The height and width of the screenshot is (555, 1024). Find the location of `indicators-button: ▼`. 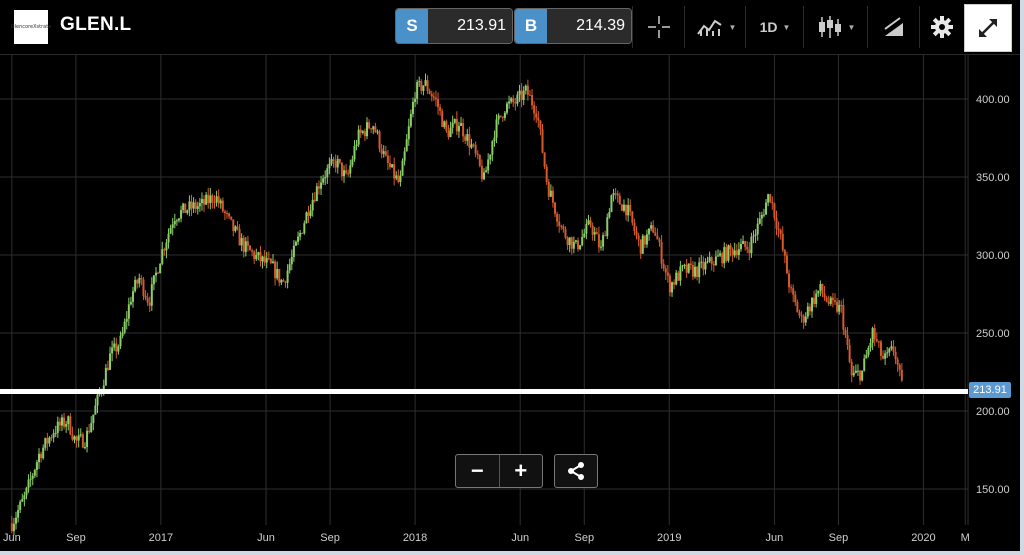

indicators-button: ▼ is located at coordinates (716, 27).